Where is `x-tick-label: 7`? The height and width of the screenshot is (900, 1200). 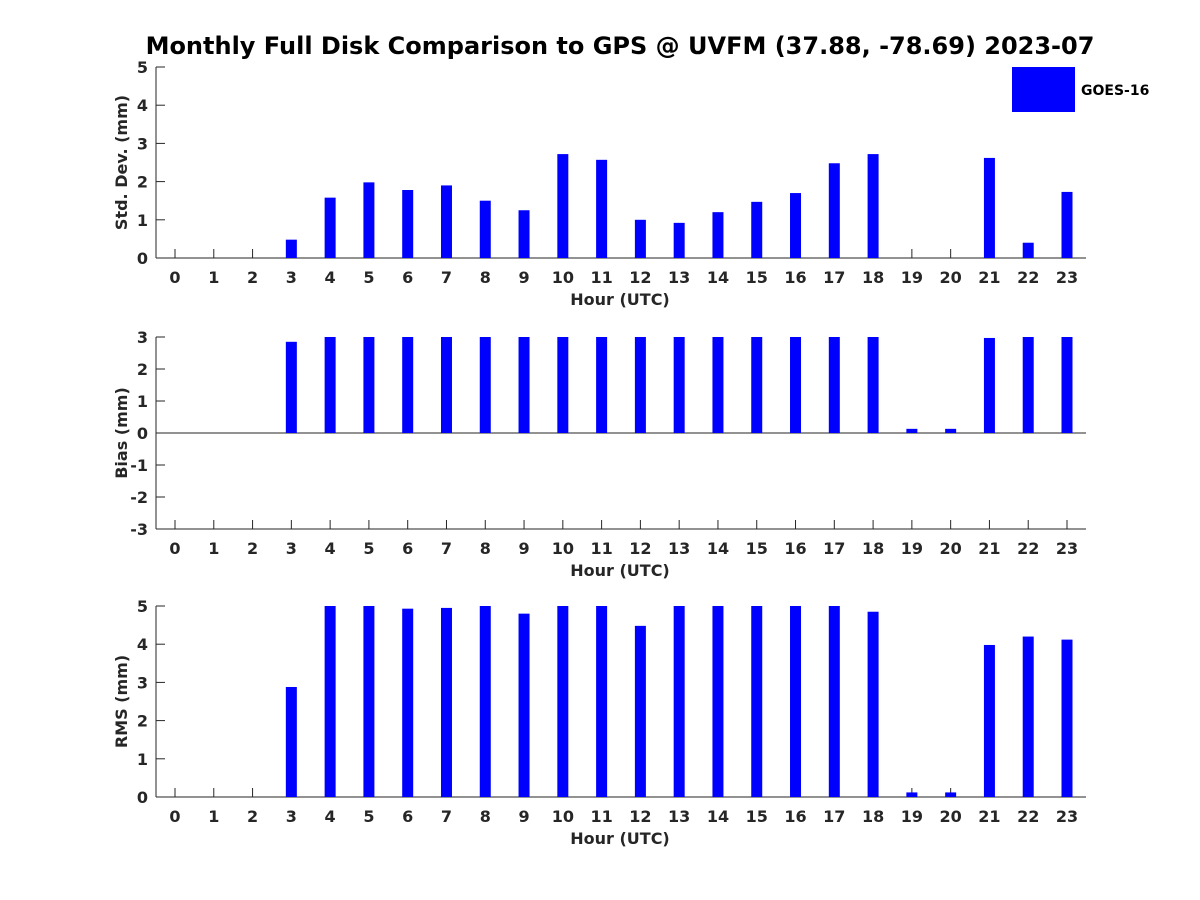
x-tick-label: 7 is located at coordinates (446, 277).